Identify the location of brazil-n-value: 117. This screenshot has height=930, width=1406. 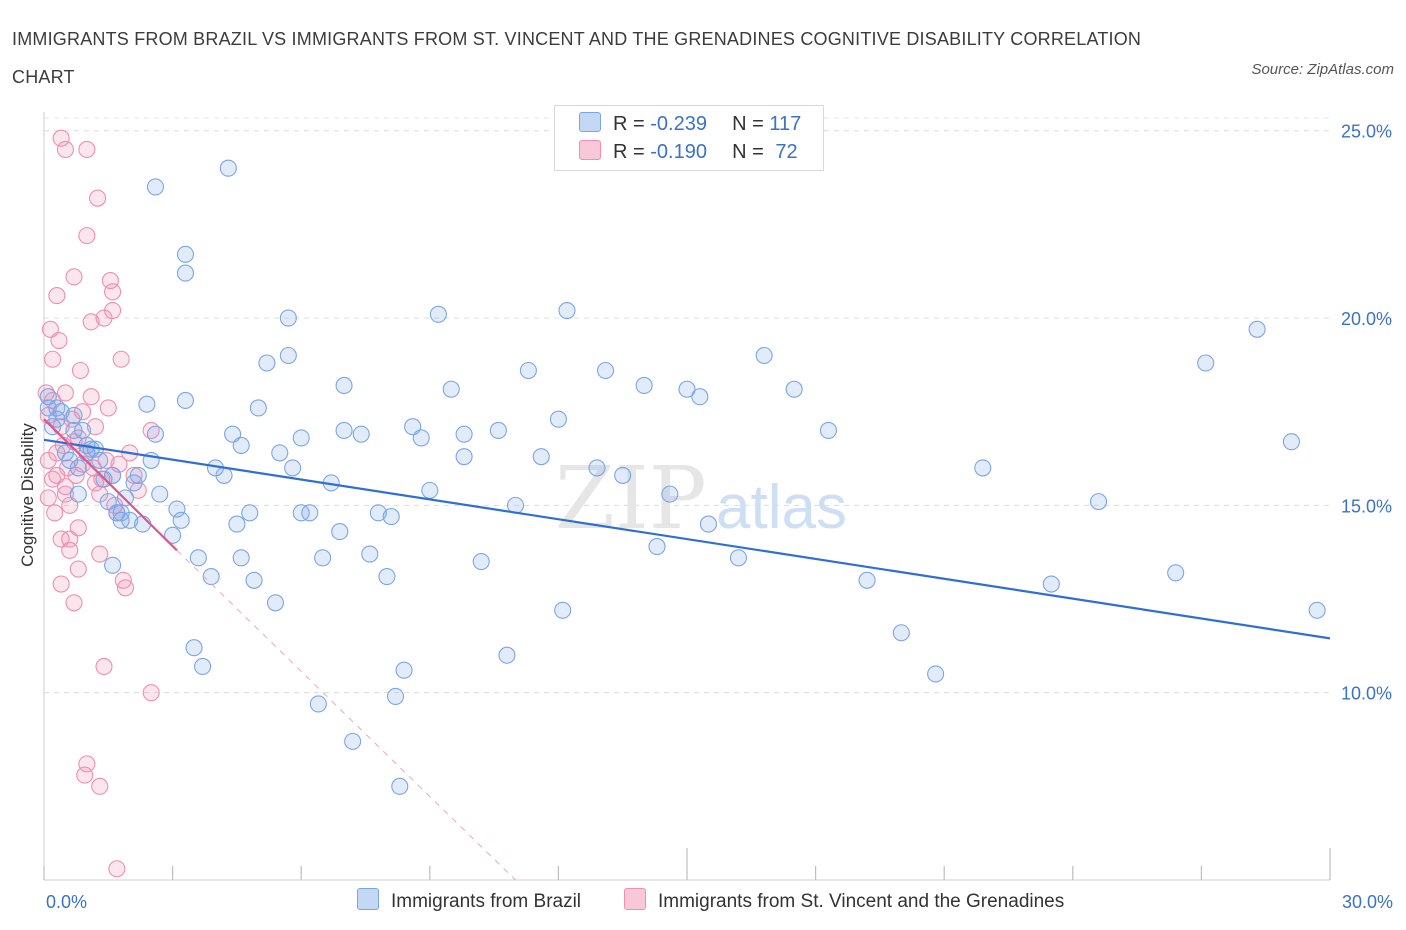
(785, 124).